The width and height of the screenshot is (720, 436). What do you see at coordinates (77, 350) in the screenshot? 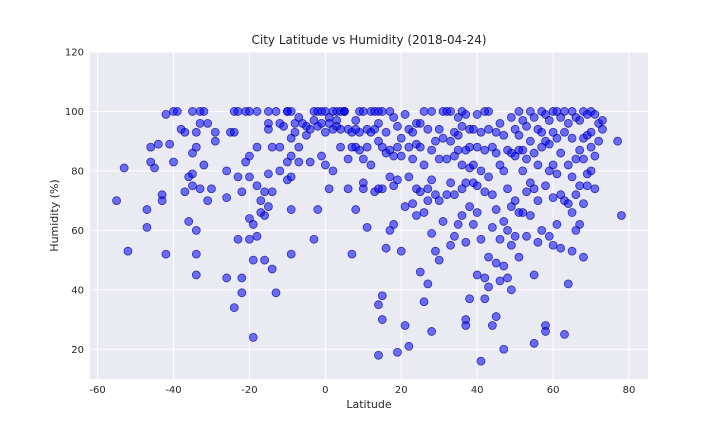
I see `y-tick-label: 20` at bounding box center [77, 350].